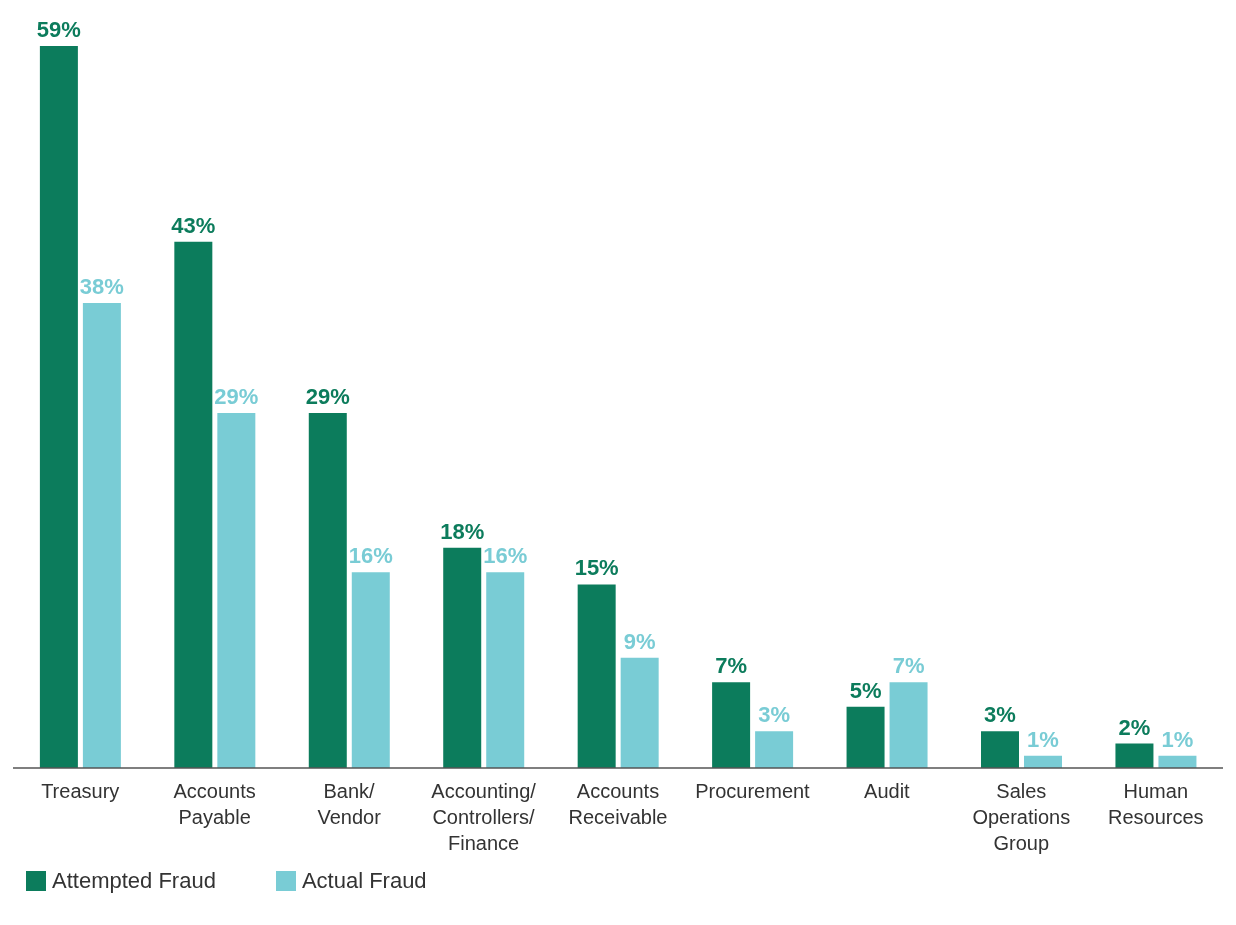 The width and height of the screenshot is (1236, 925). I want to click on x-tick-label: Accounting/Controllers/Finance, so click(484, 817).